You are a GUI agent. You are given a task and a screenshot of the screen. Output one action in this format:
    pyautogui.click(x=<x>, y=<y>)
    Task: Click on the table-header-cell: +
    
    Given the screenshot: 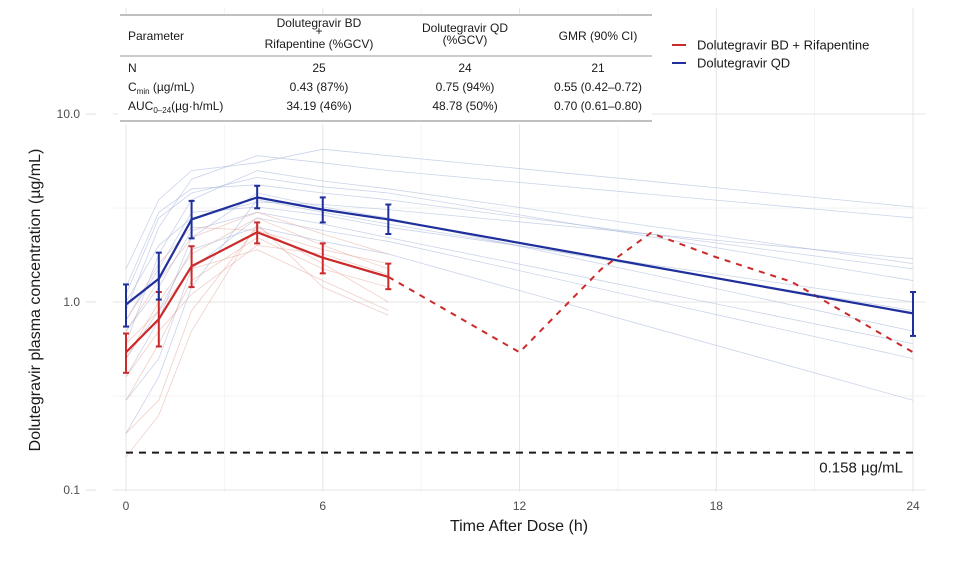 What is the action you would take?
    pyautogui.click(x=318, y=31)
    